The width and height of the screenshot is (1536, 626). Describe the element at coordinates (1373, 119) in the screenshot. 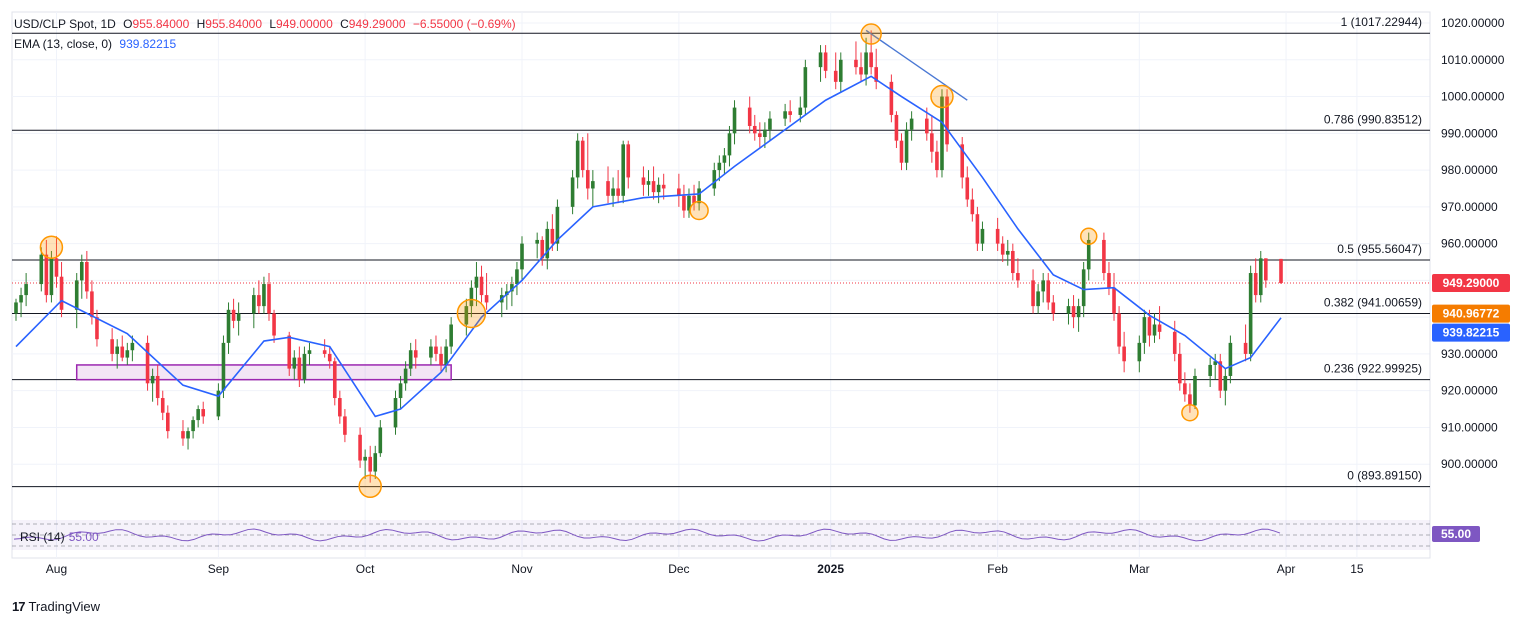

I see `fib-level-label: 0.786 (990.83512)` at that location.